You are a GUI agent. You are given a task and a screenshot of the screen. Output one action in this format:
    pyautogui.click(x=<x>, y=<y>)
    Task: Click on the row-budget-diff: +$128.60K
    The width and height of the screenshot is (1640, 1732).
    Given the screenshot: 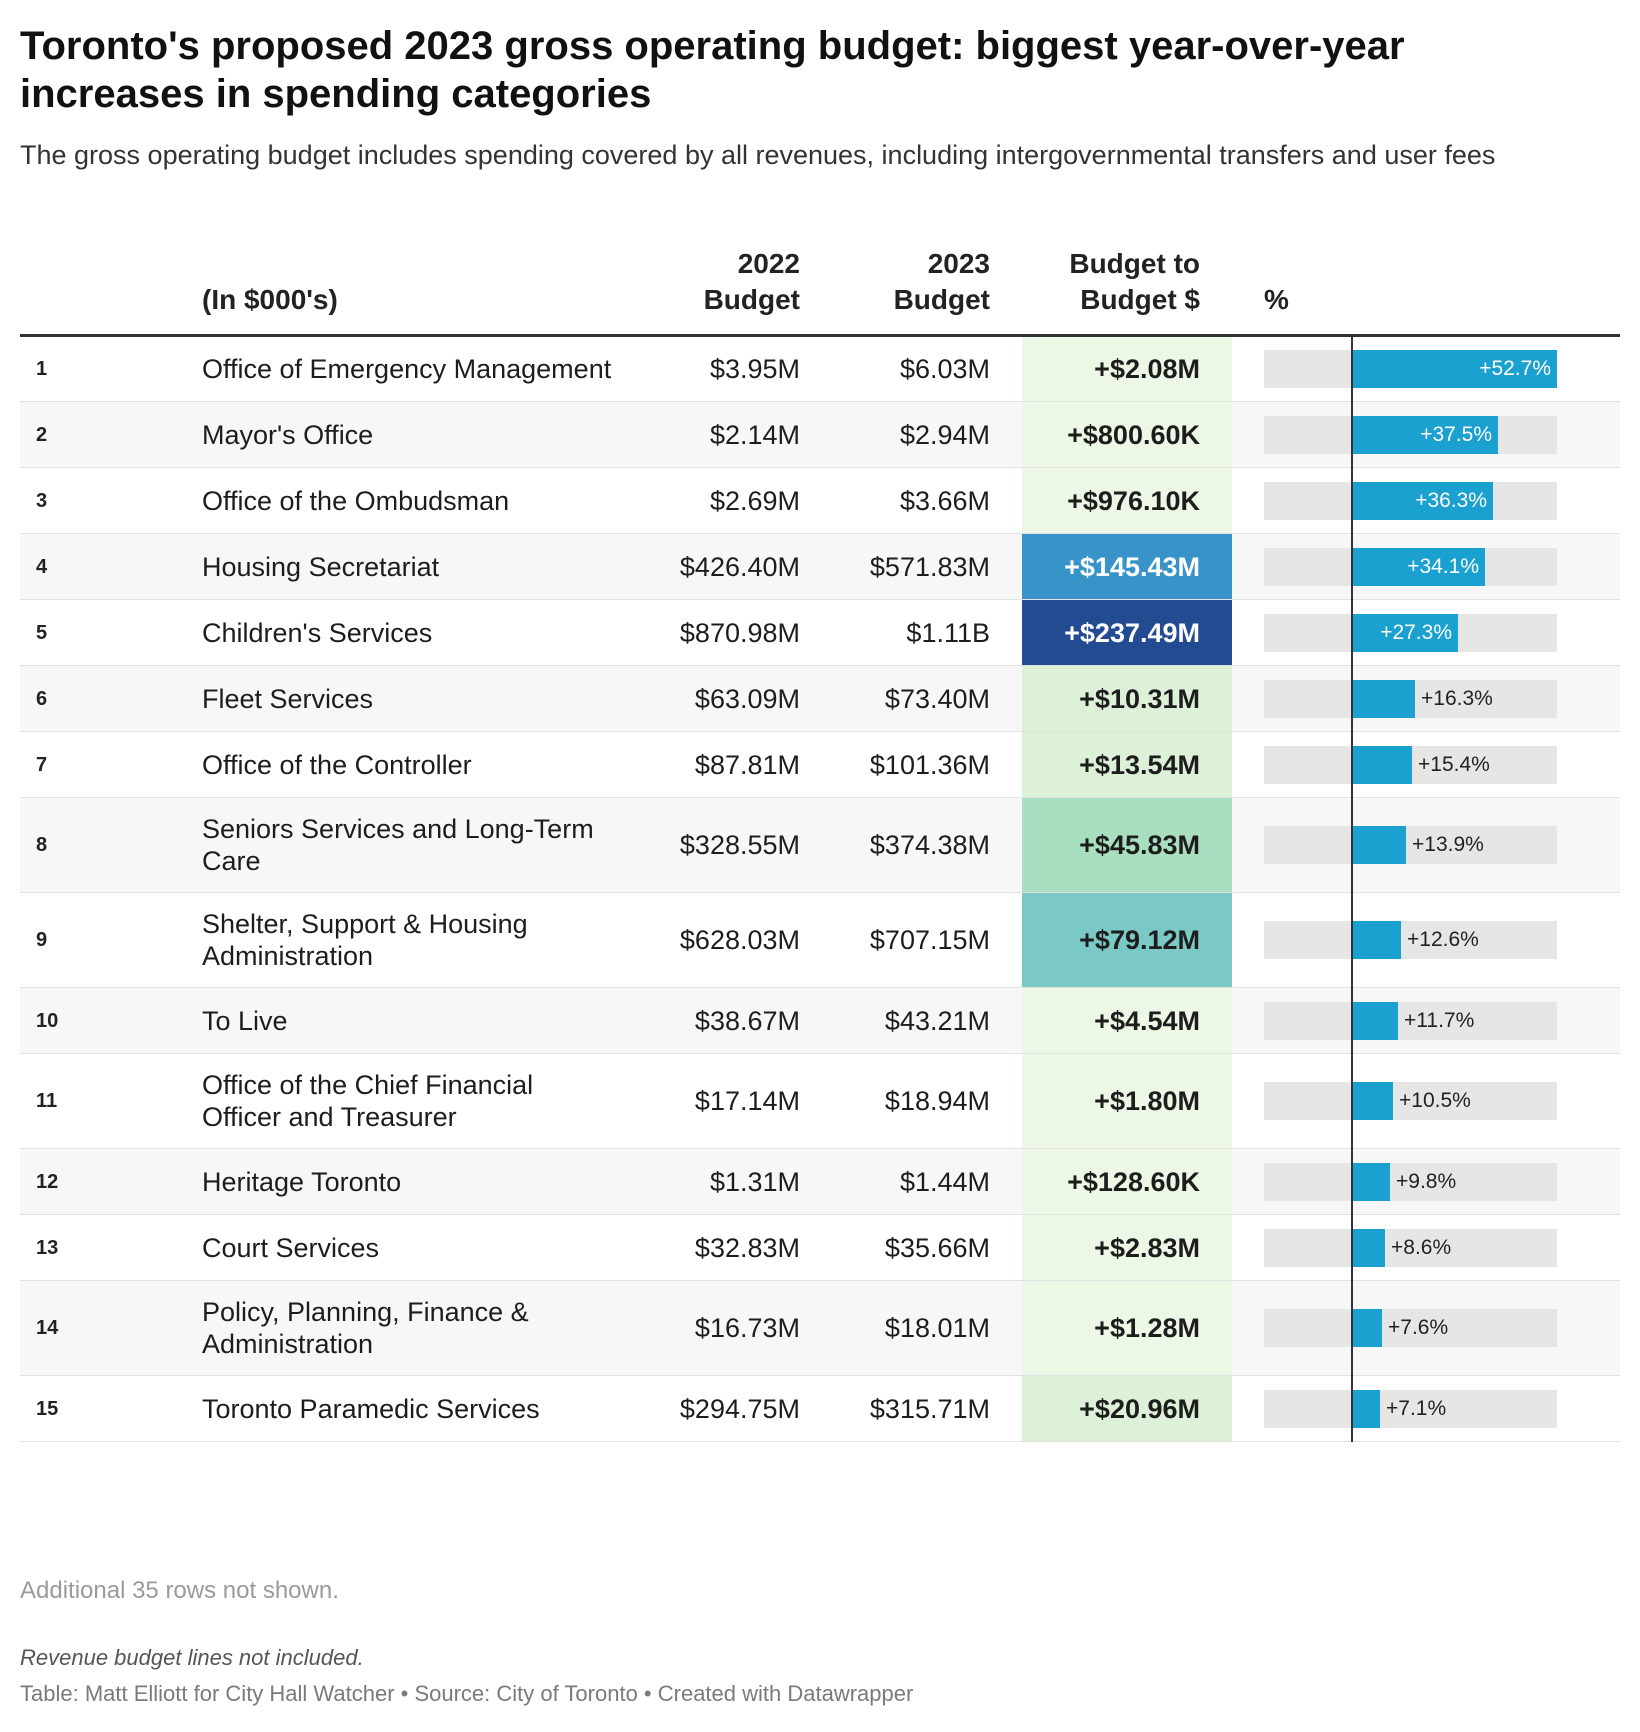 What is the action you would take?
    pyautogui.click(x=1127, y=1181)
    